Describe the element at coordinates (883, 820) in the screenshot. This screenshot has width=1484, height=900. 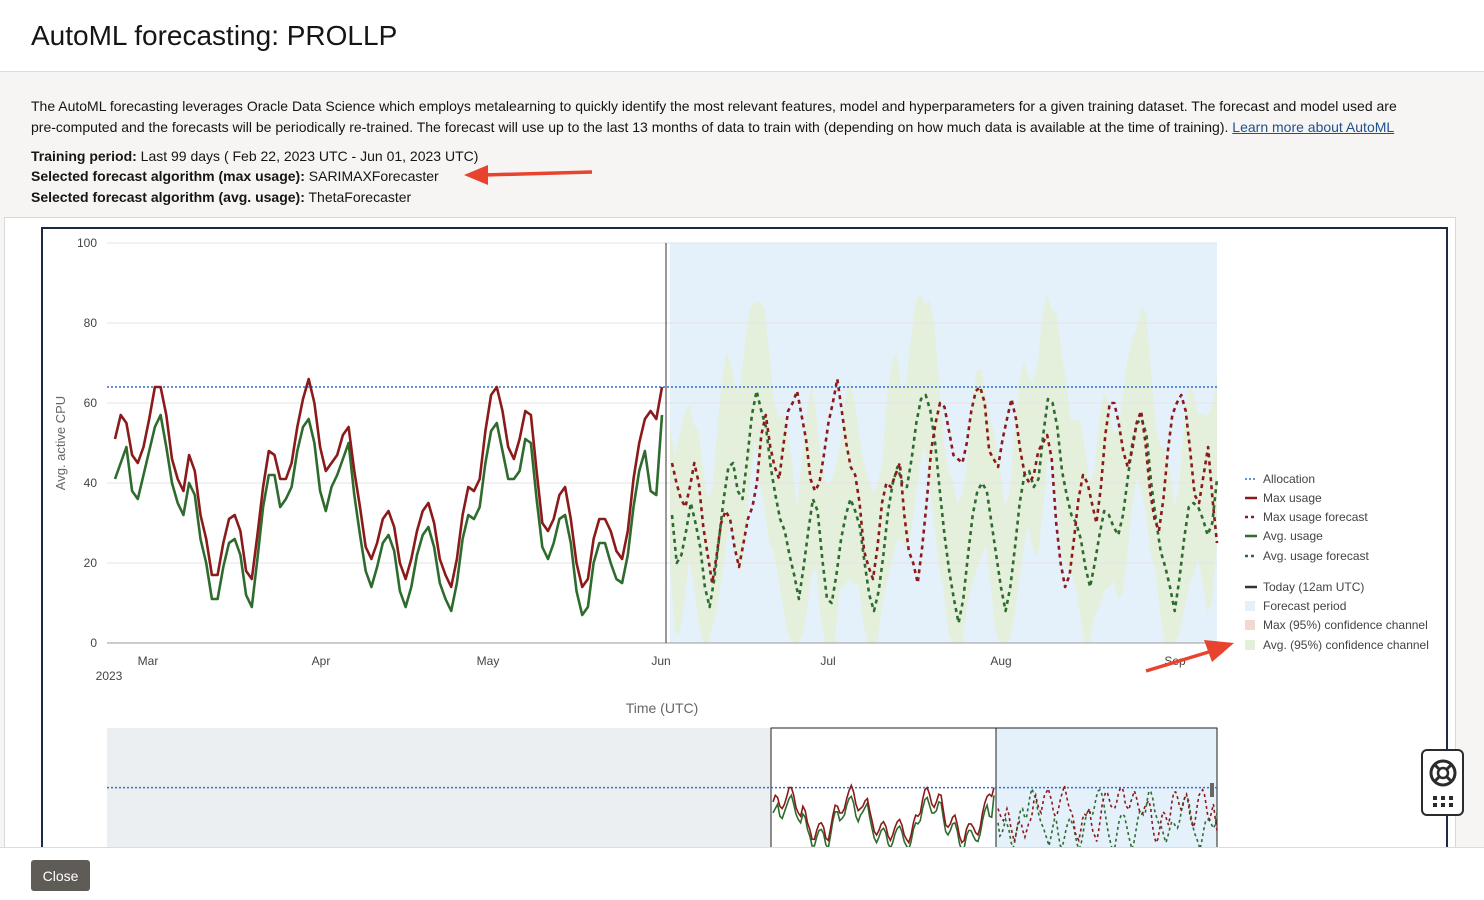
I see `navigator-avg-usage` at that location.